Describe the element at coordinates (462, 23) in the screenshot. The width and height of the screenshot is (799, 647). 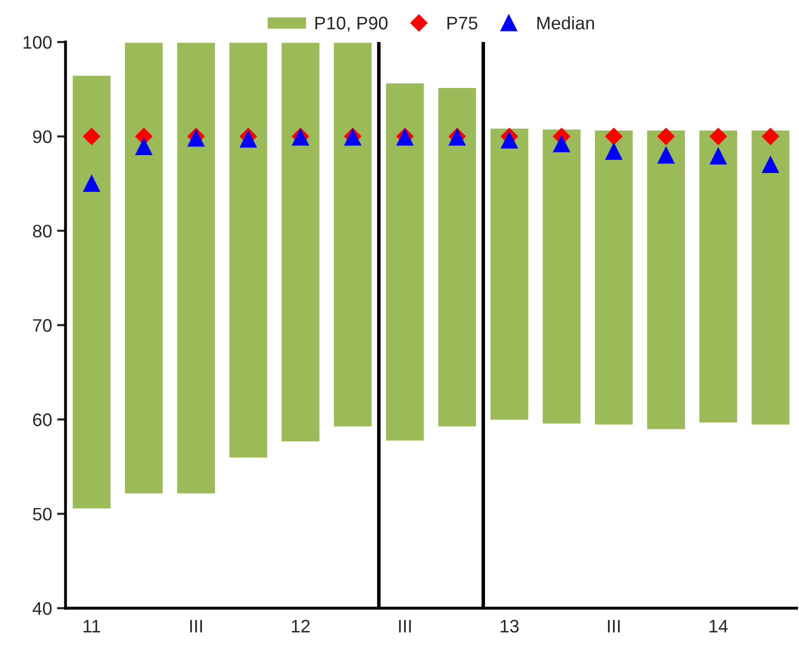
I see `legend-label: P75` at that location.